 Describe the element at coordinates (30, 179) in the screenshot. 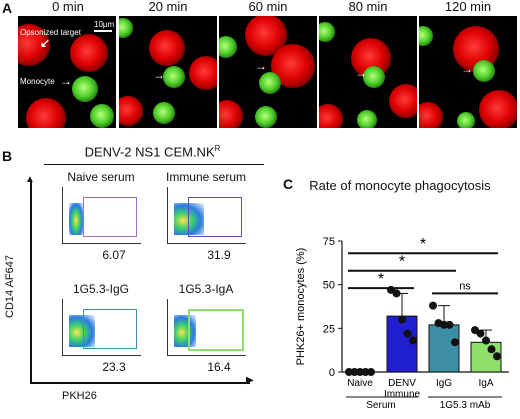

I see `arrow-up-icon: ▲` at that location.